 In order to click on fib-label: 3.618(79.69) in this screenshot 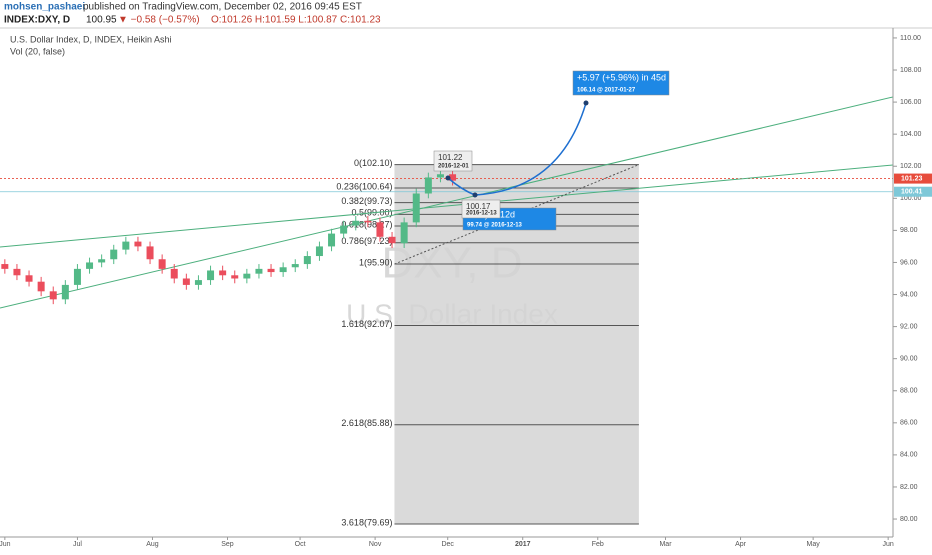, I will do `click(366, 522)`.